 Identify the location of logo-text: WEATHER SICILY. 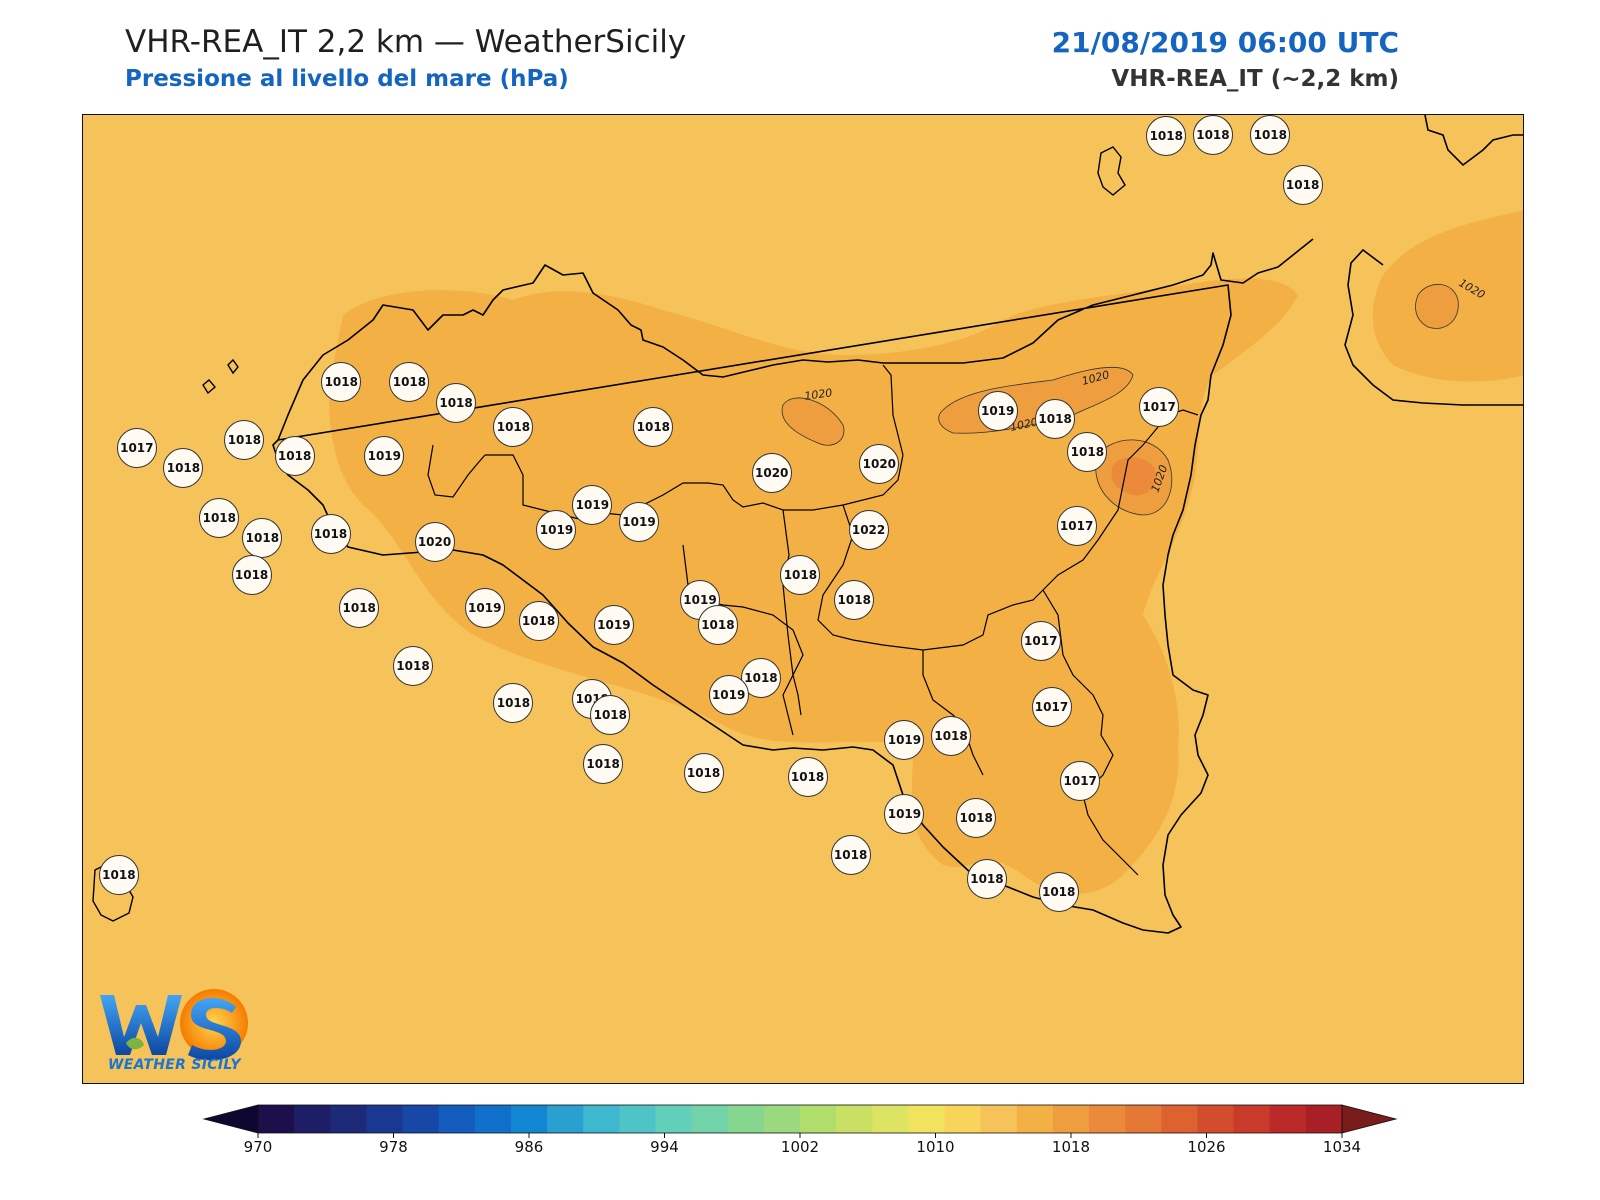
(174, 1065).